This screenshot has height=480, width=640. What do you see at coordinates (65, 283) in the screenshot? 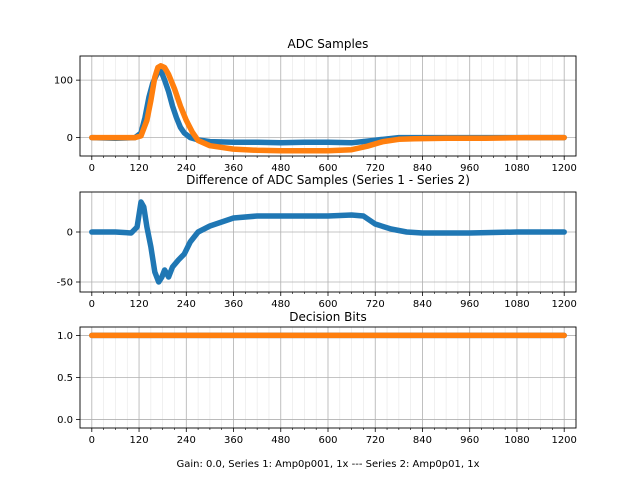
I see `y-tick-label: -50` at bounding box center [65, 283].